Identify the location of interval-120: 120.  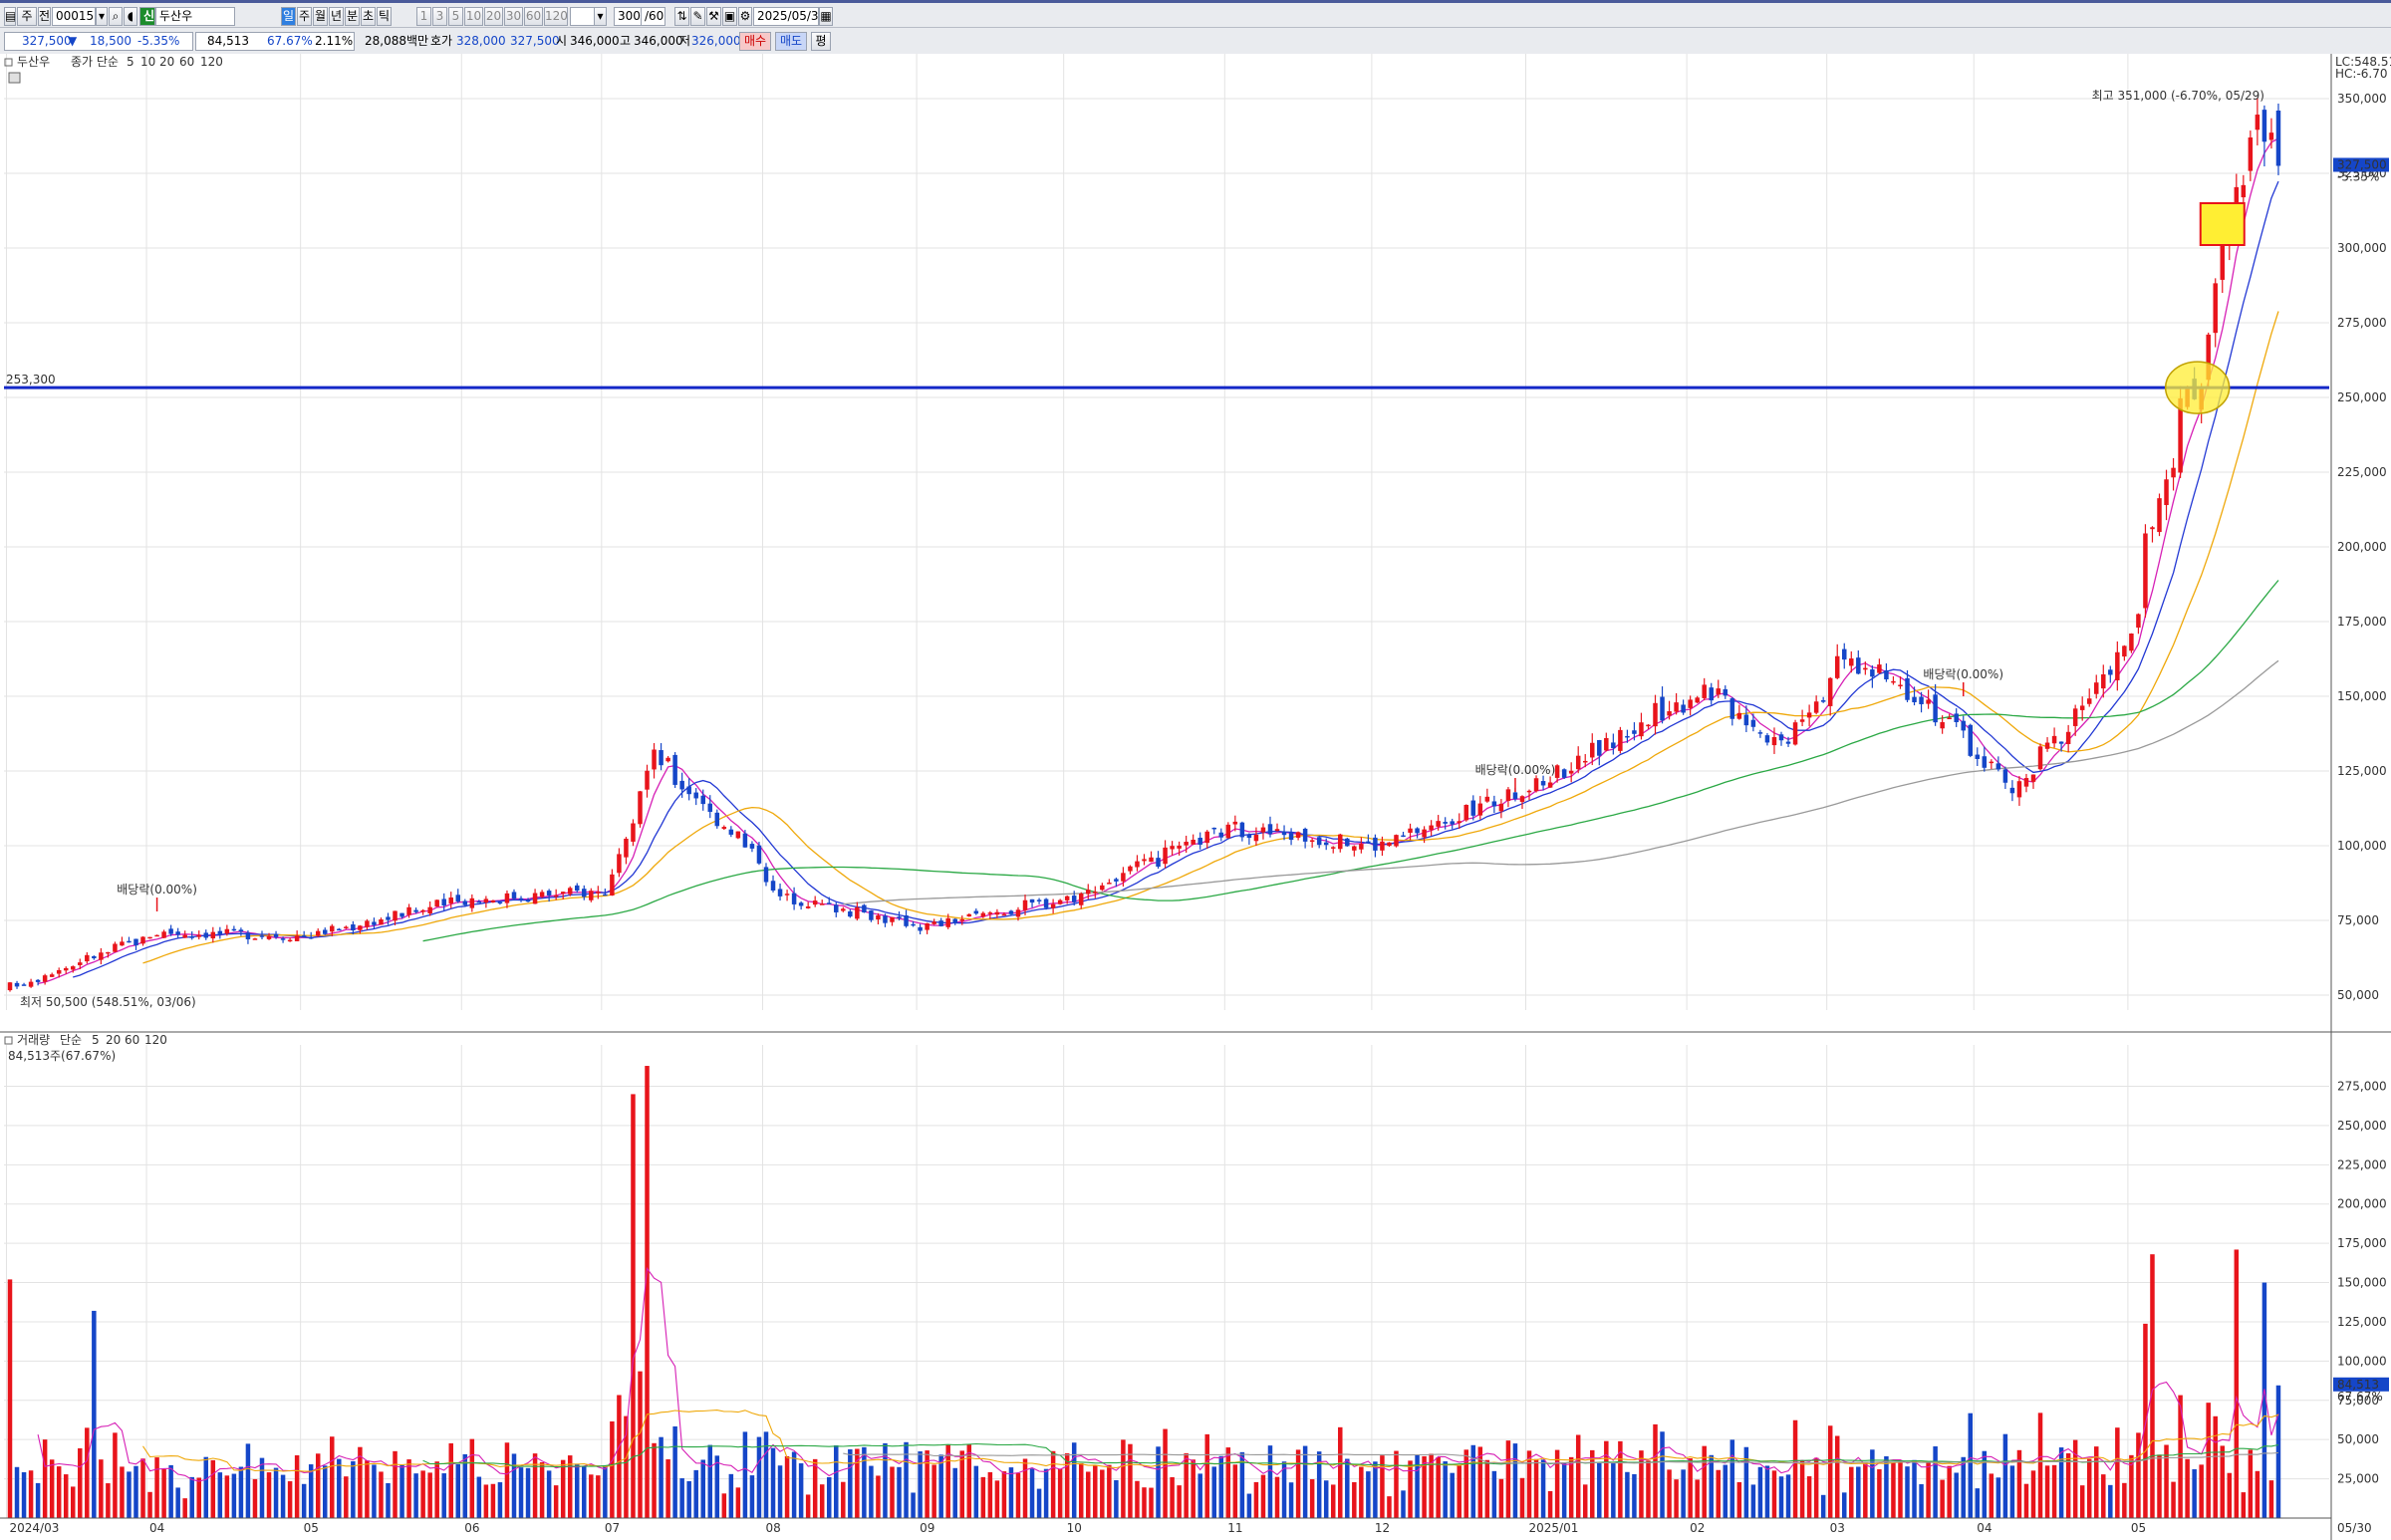
(556, 16).